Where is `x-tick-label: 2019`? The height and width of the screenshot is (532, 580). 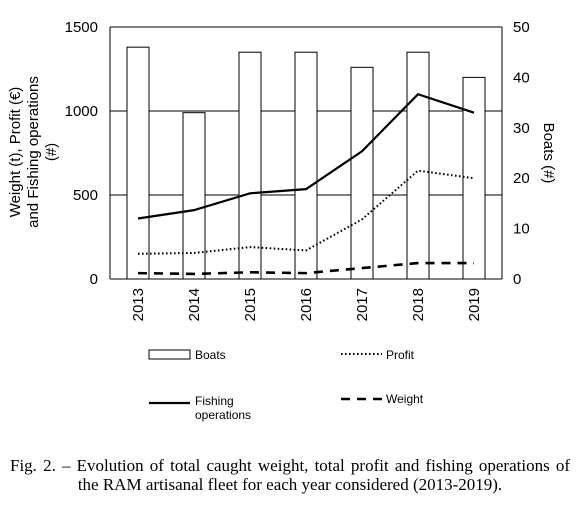
x-tick-label: 2019 is located at coordinates (474, 304).